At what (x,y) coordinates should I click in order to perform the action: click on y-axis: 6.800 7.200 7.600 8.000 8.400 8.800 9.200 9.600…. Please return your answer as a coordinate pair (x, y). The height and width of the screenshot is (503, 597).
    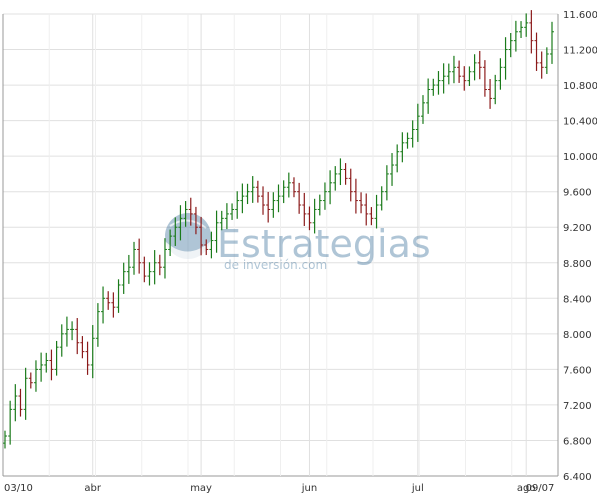
    Looking at the image, I should click on (580, 246).